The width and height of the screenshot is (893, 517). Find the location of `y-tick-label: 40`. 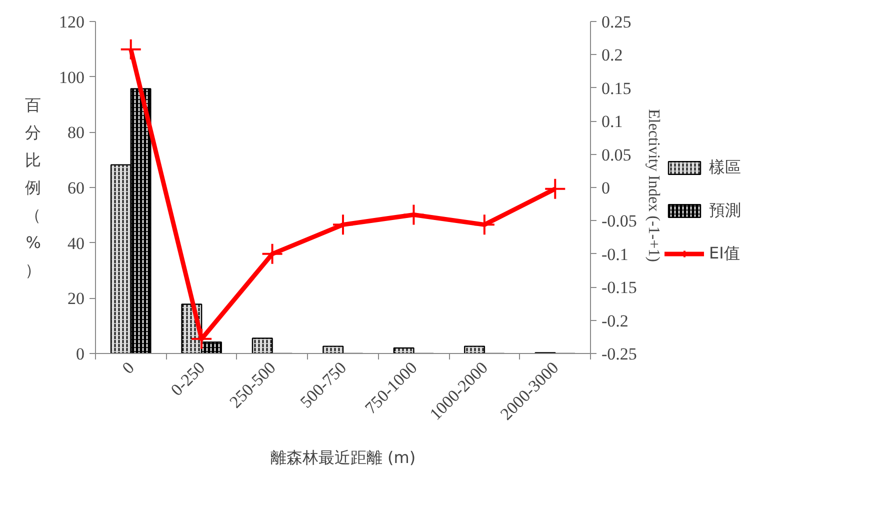

y-tick-label: 40 is located at coordinates (76, 243).